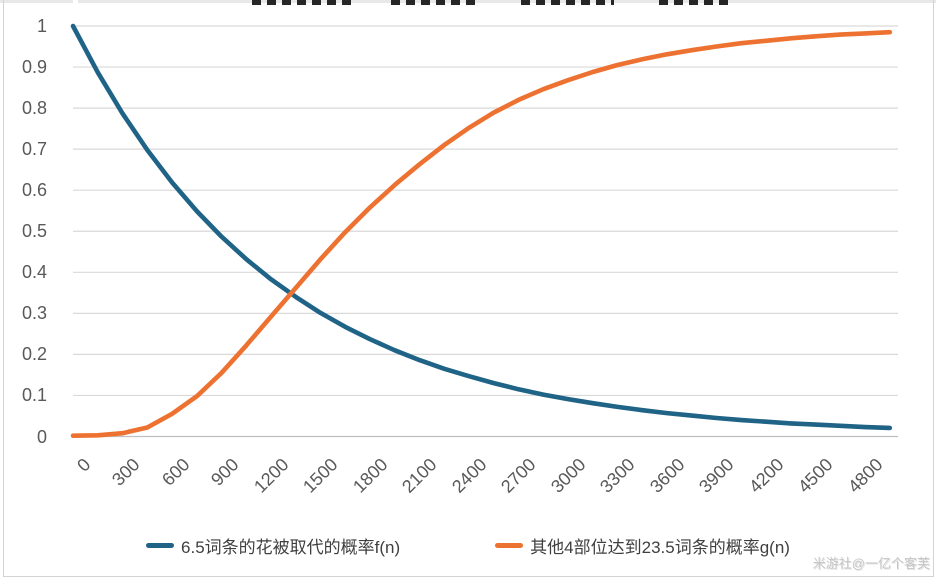 The height and width of the screenshot is (584, 936). Describe the element at coordinates (34, 395) in the screenshot. I see `y-tick-label: 0.1` at that location.